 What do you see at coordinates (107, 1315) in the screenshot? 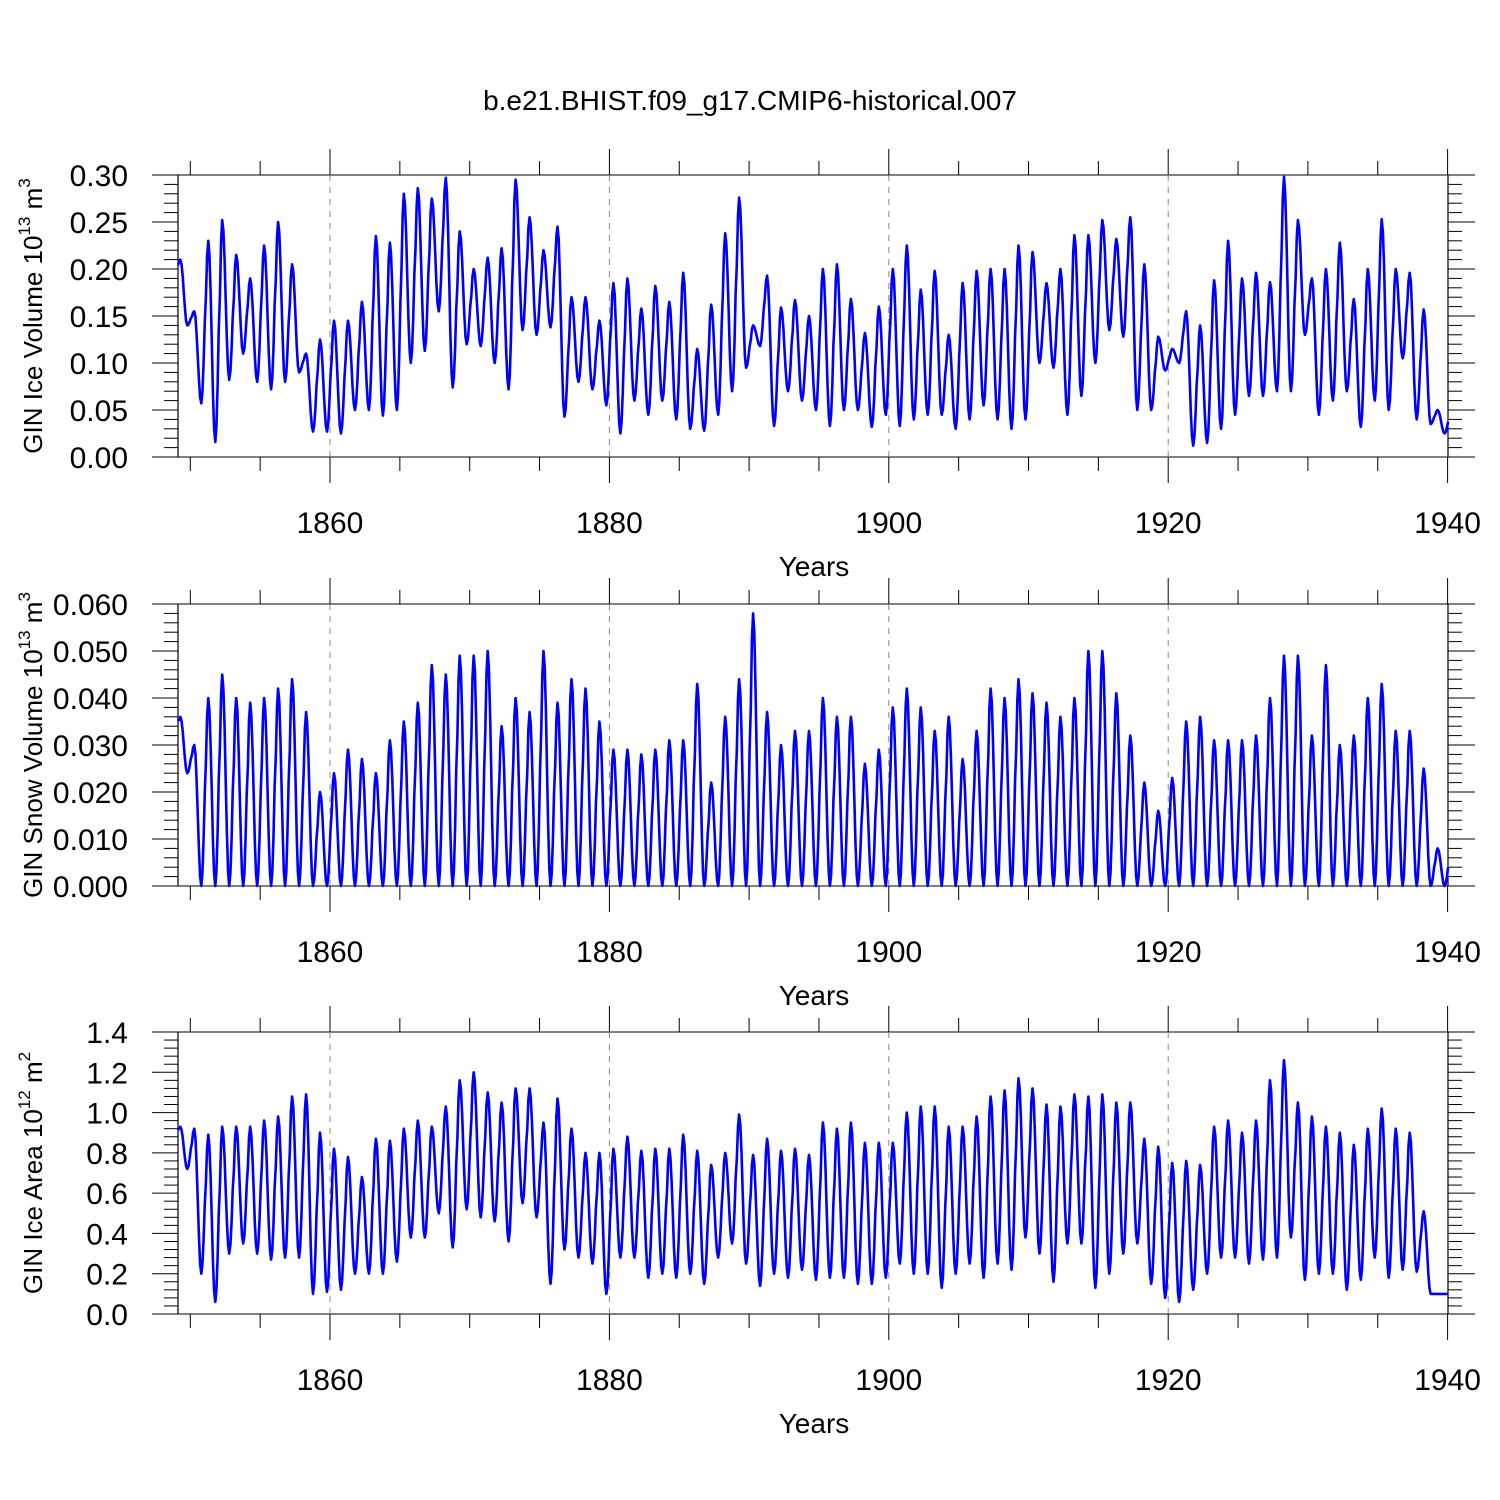
I see `y-tick-label: 0.0` at bounding box center [107, 1315].